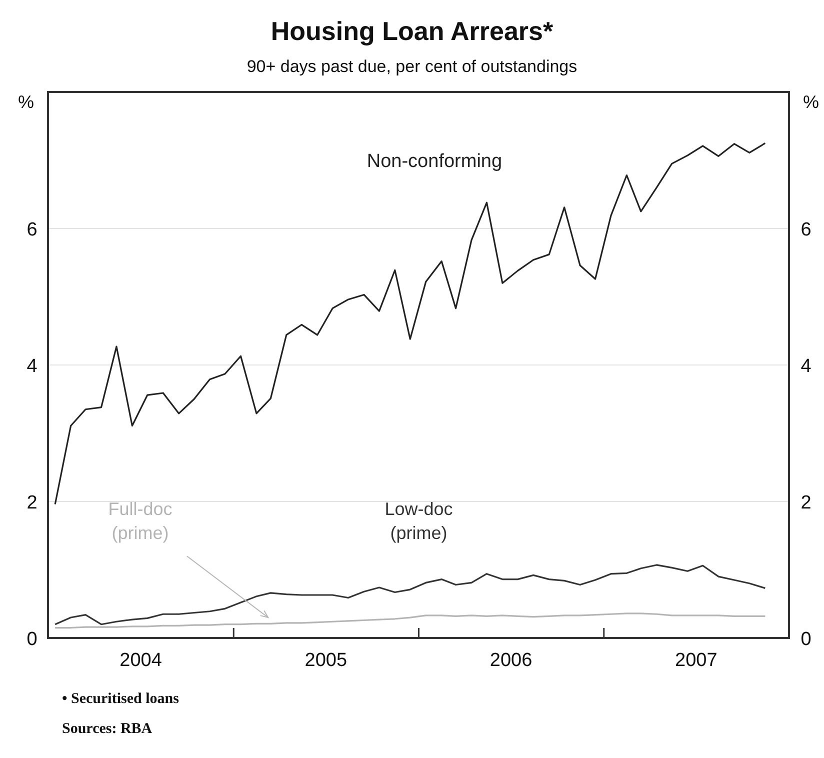  Describe the element at coordinates (412, 31) in the screenshot. I see `chart-title: Housing Loan Arrears*` at that location.